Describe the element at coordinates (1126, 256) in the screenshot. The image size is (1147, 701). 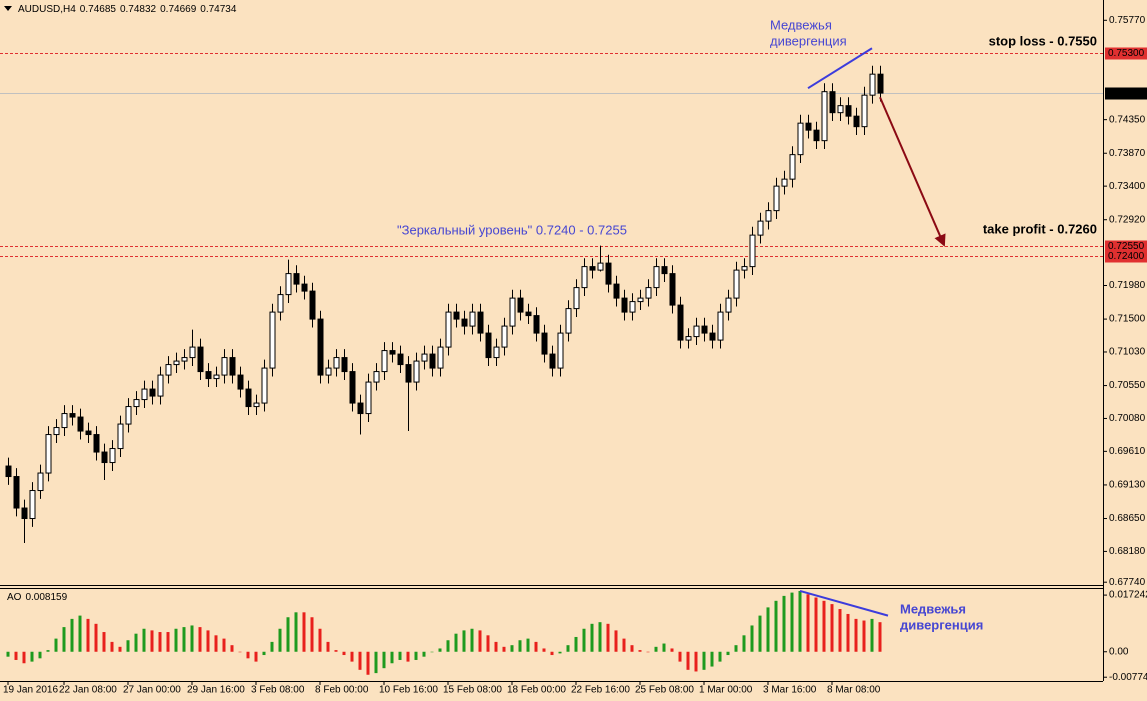
I see `price-label: 0.72400` at that location.